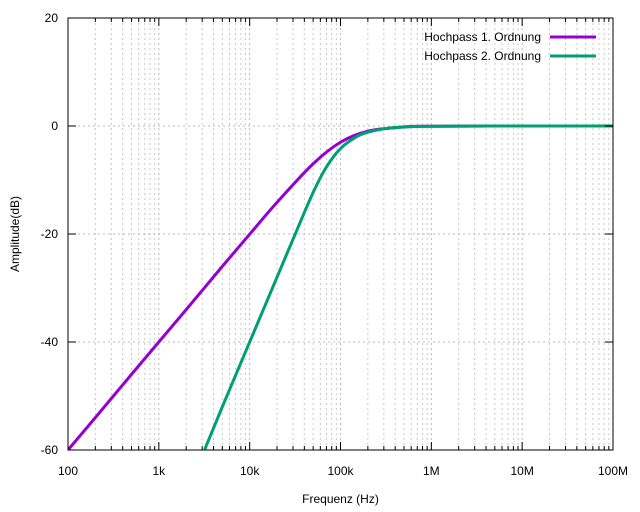 The image size is (640, 512). I want to click on legend-label: Hochpass 1. Ordnung, so click(482, 37).